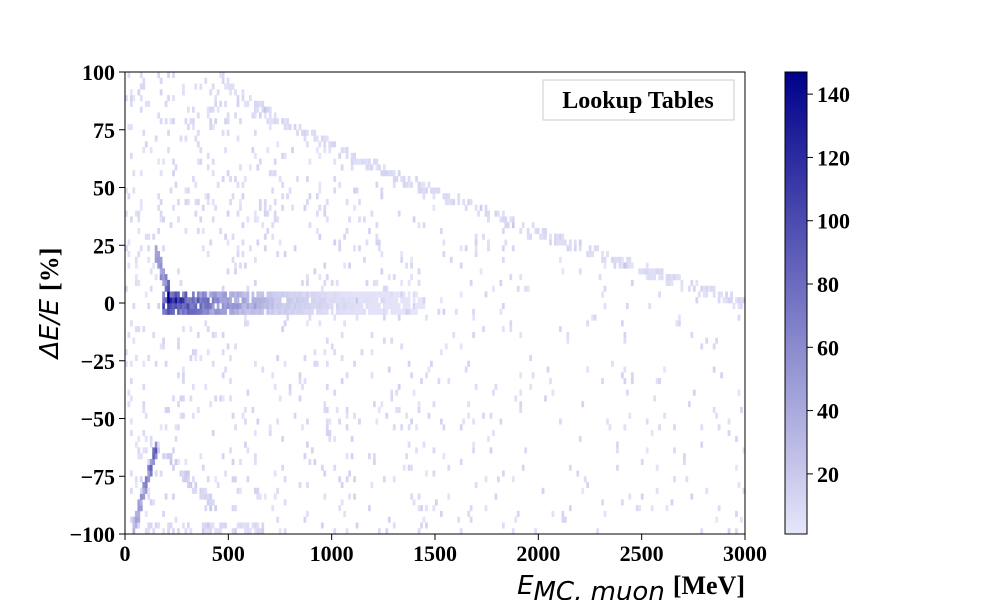 The height and width of the screenshot is (600, 1000). What do you see at coordinates (828, 284) in the screenshot?
I see `colorbar-tick-label: 80` at bounding box center [828, 284].